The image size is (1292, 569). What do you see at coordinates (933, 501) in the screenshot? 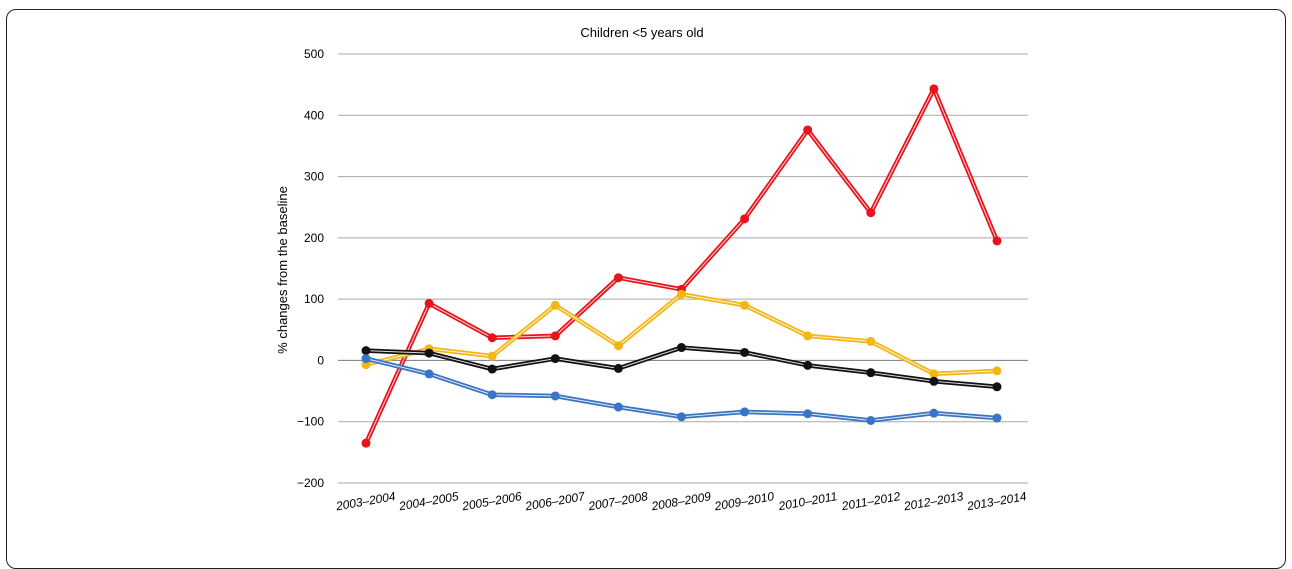
I see `x-tick-label: 2012–2013` at bounding box center [933, 501].